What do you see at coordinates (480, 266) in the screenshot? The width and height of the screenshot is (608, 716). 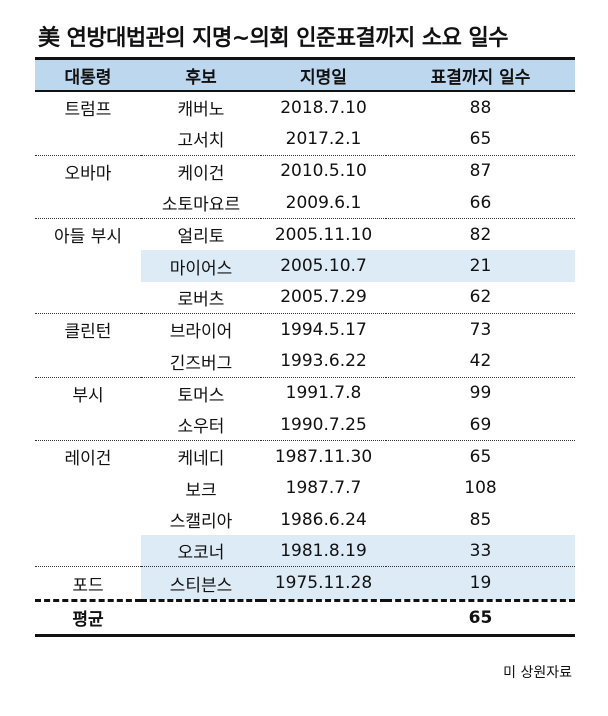 I see `cell-days: 21` at bounding box center [480, 266].